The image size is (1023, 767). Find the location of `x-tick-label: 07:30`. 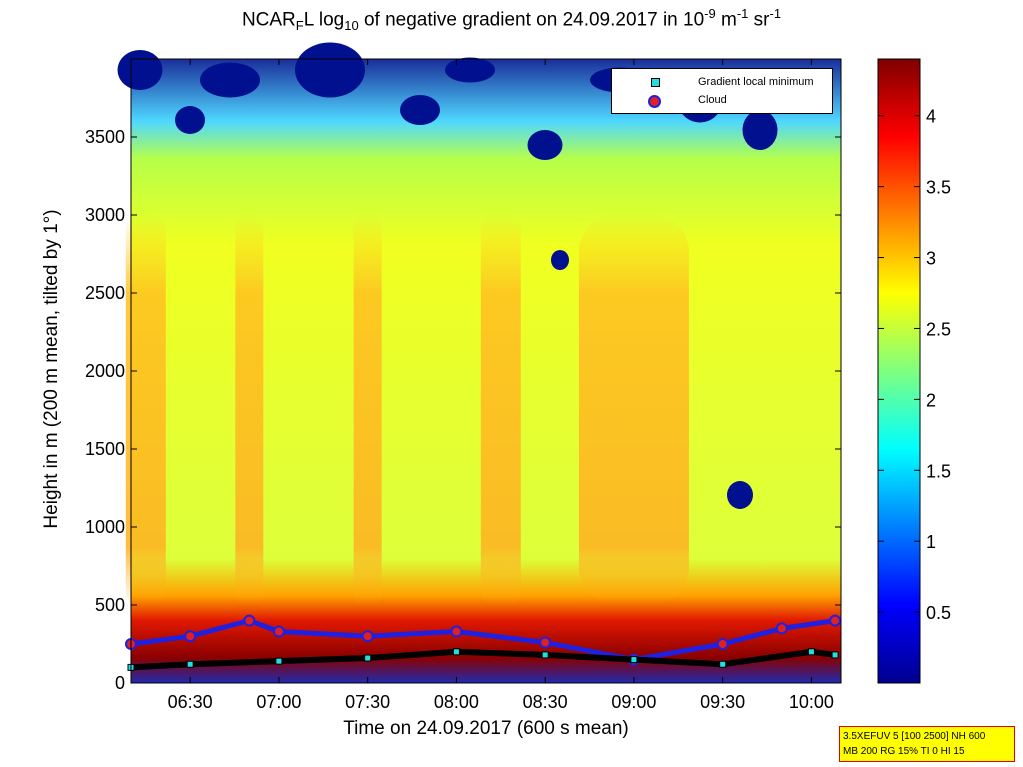

x-tick-label: 07:30 is located at coordinates (367, 702).